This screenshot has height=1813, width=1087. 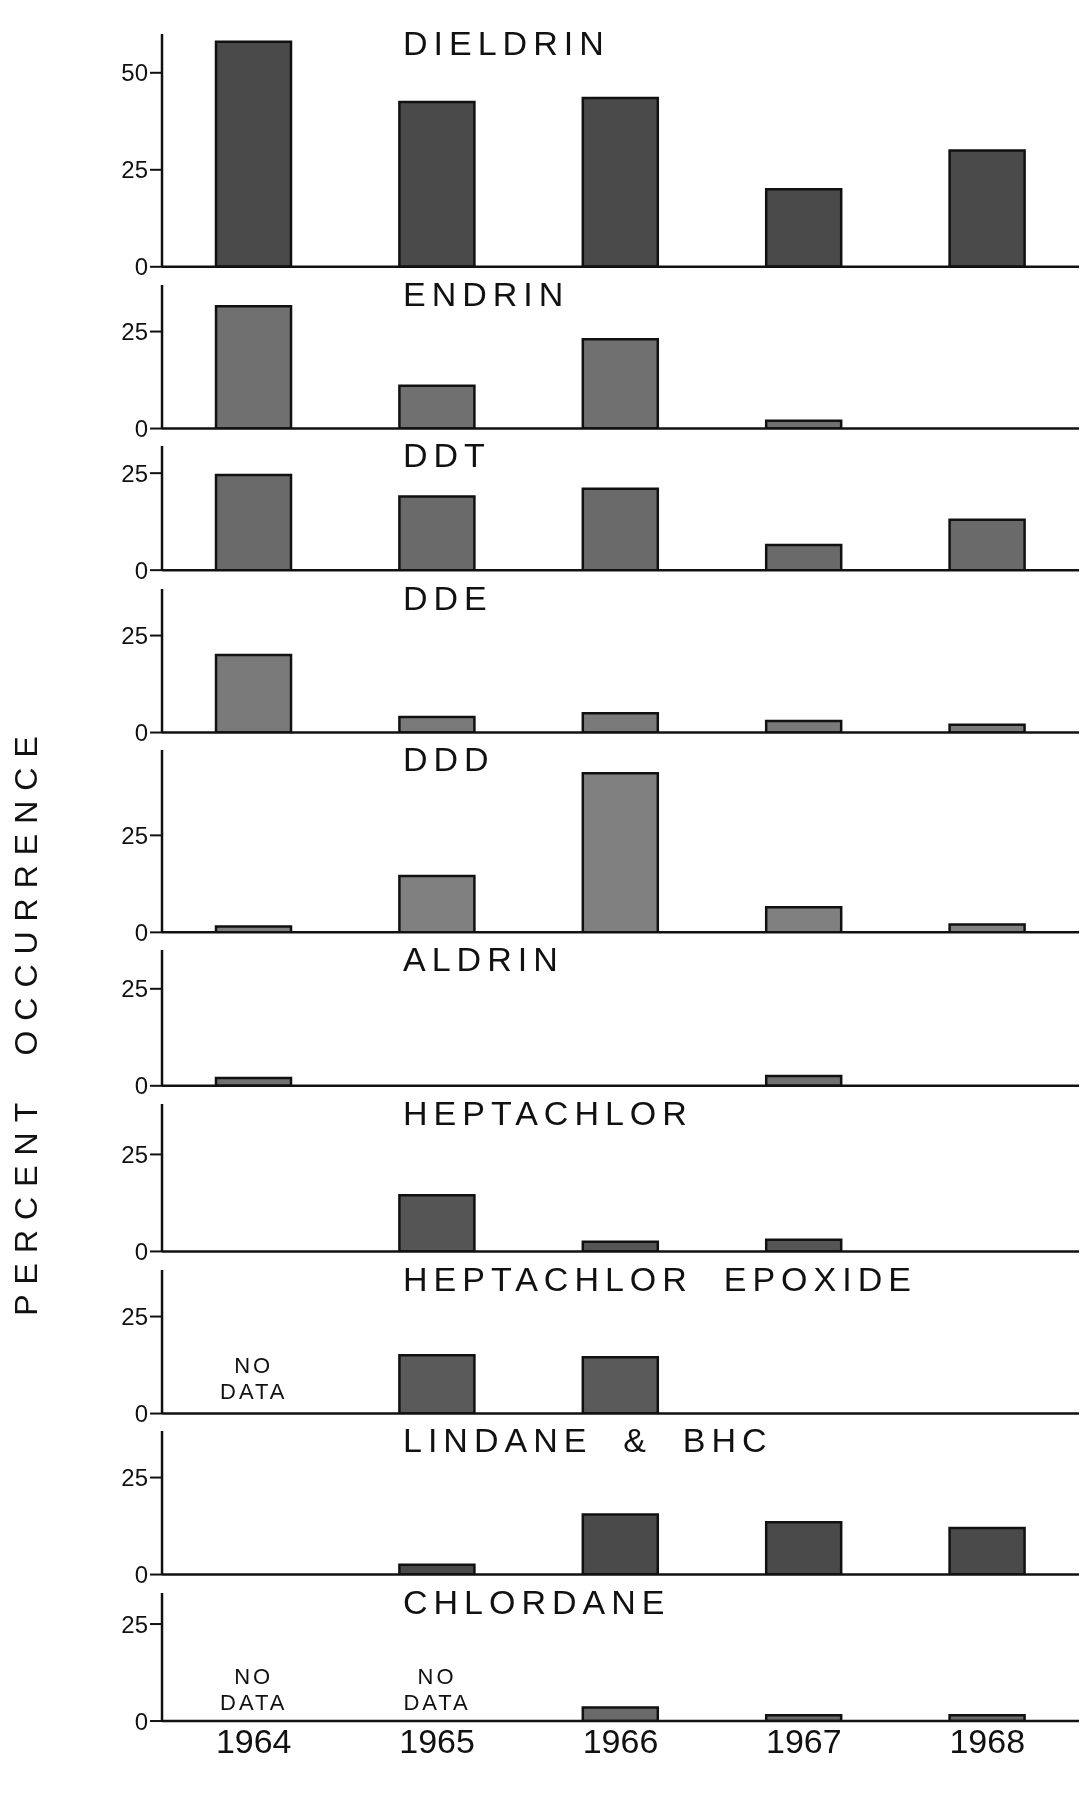 I want to click on chart-title: ENDRIN, so click(x=486, y=294).